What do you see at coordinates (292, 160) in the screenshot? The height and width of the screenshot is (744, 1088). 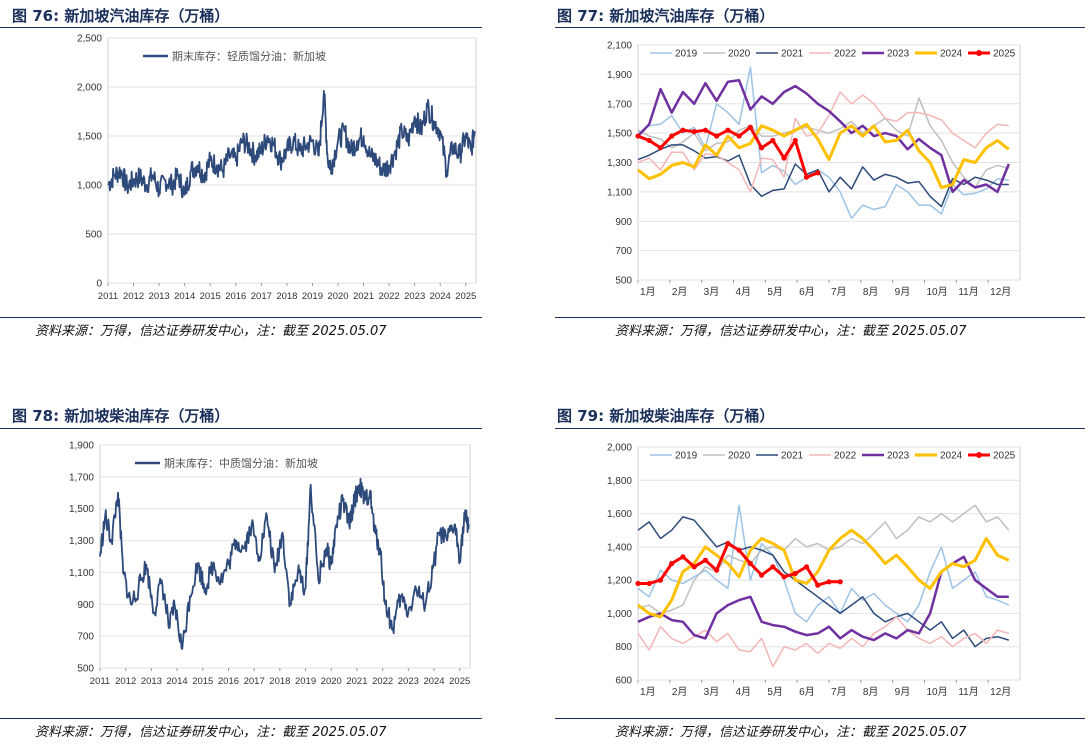 I see `plot-frame` at bounding box center [292, 160].